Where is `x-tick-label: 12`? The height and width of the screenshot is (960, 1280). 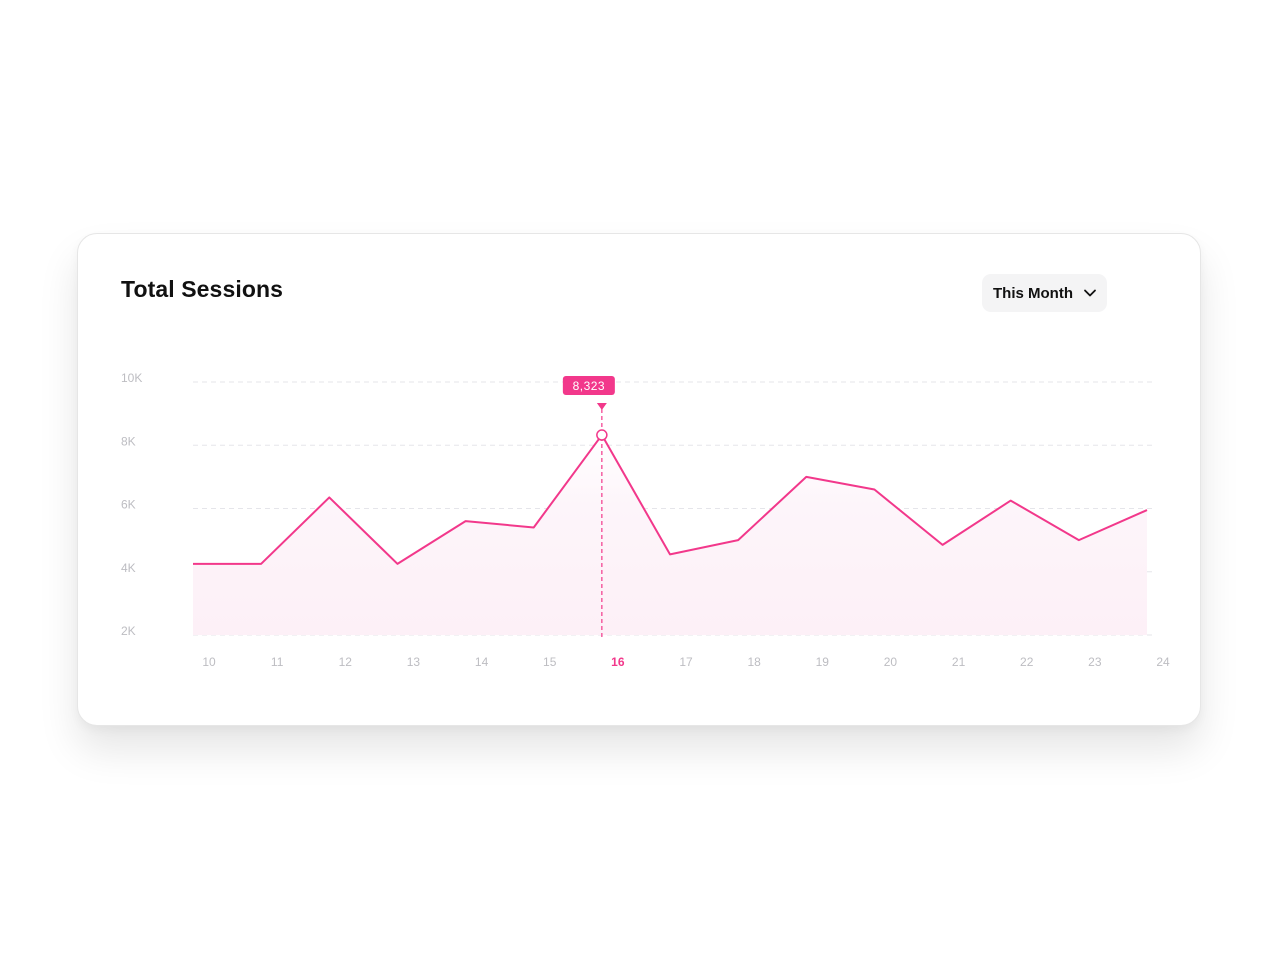
x-tick-label: 12 is located at coordinates (346, 662).